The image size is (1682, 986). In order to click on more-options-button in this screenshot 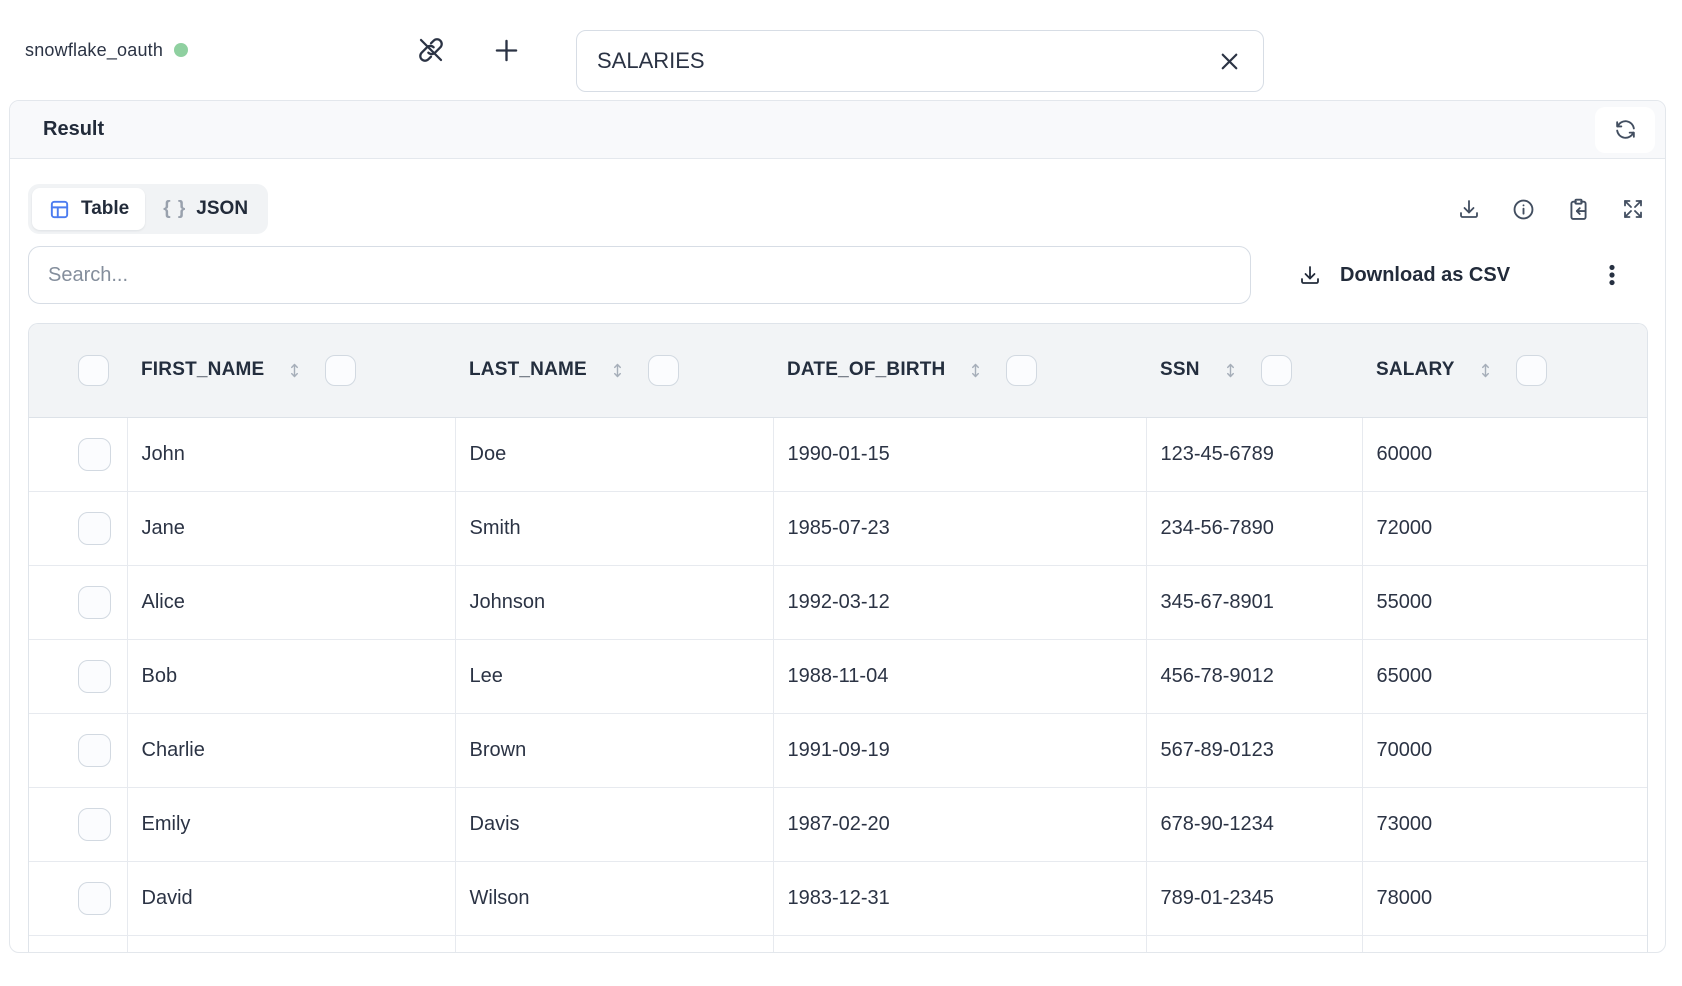, I will do `click(1612, 275)`.